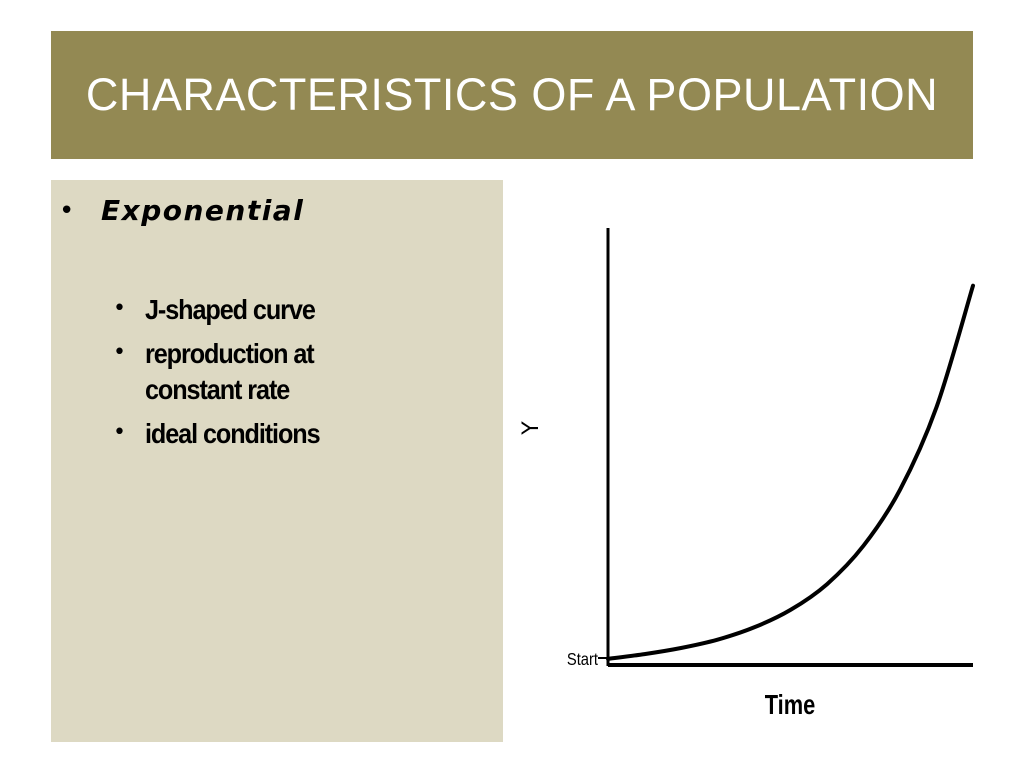 Image resolution: width=1024 pixels, height=768 pixels. Describe the element at coordinates (230, 371) in the screenshot. I see `sub-bullet-text: reproduction at constant rate` at that location.